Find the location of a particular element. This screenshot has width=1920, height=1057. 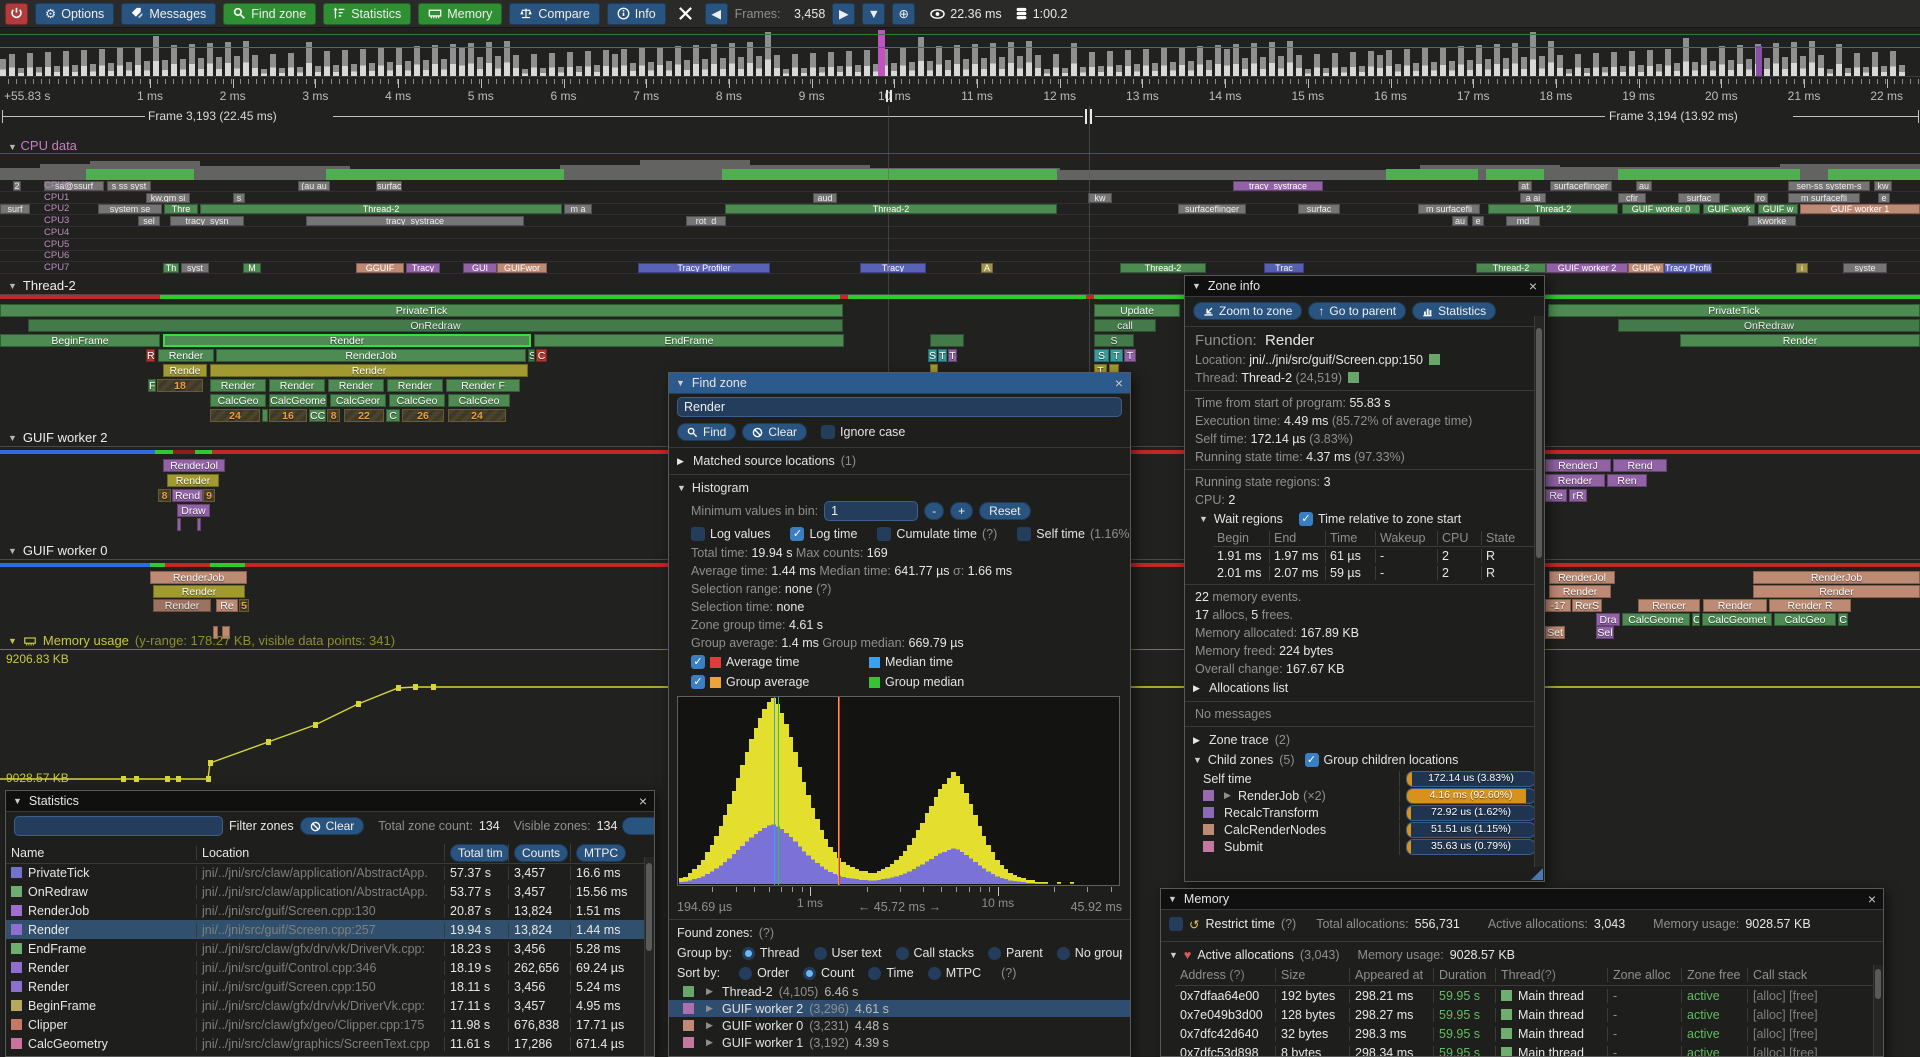

thread-header-guif-worker-0: ▼ GUIF worker 0 is located at coordinates (58, 550).